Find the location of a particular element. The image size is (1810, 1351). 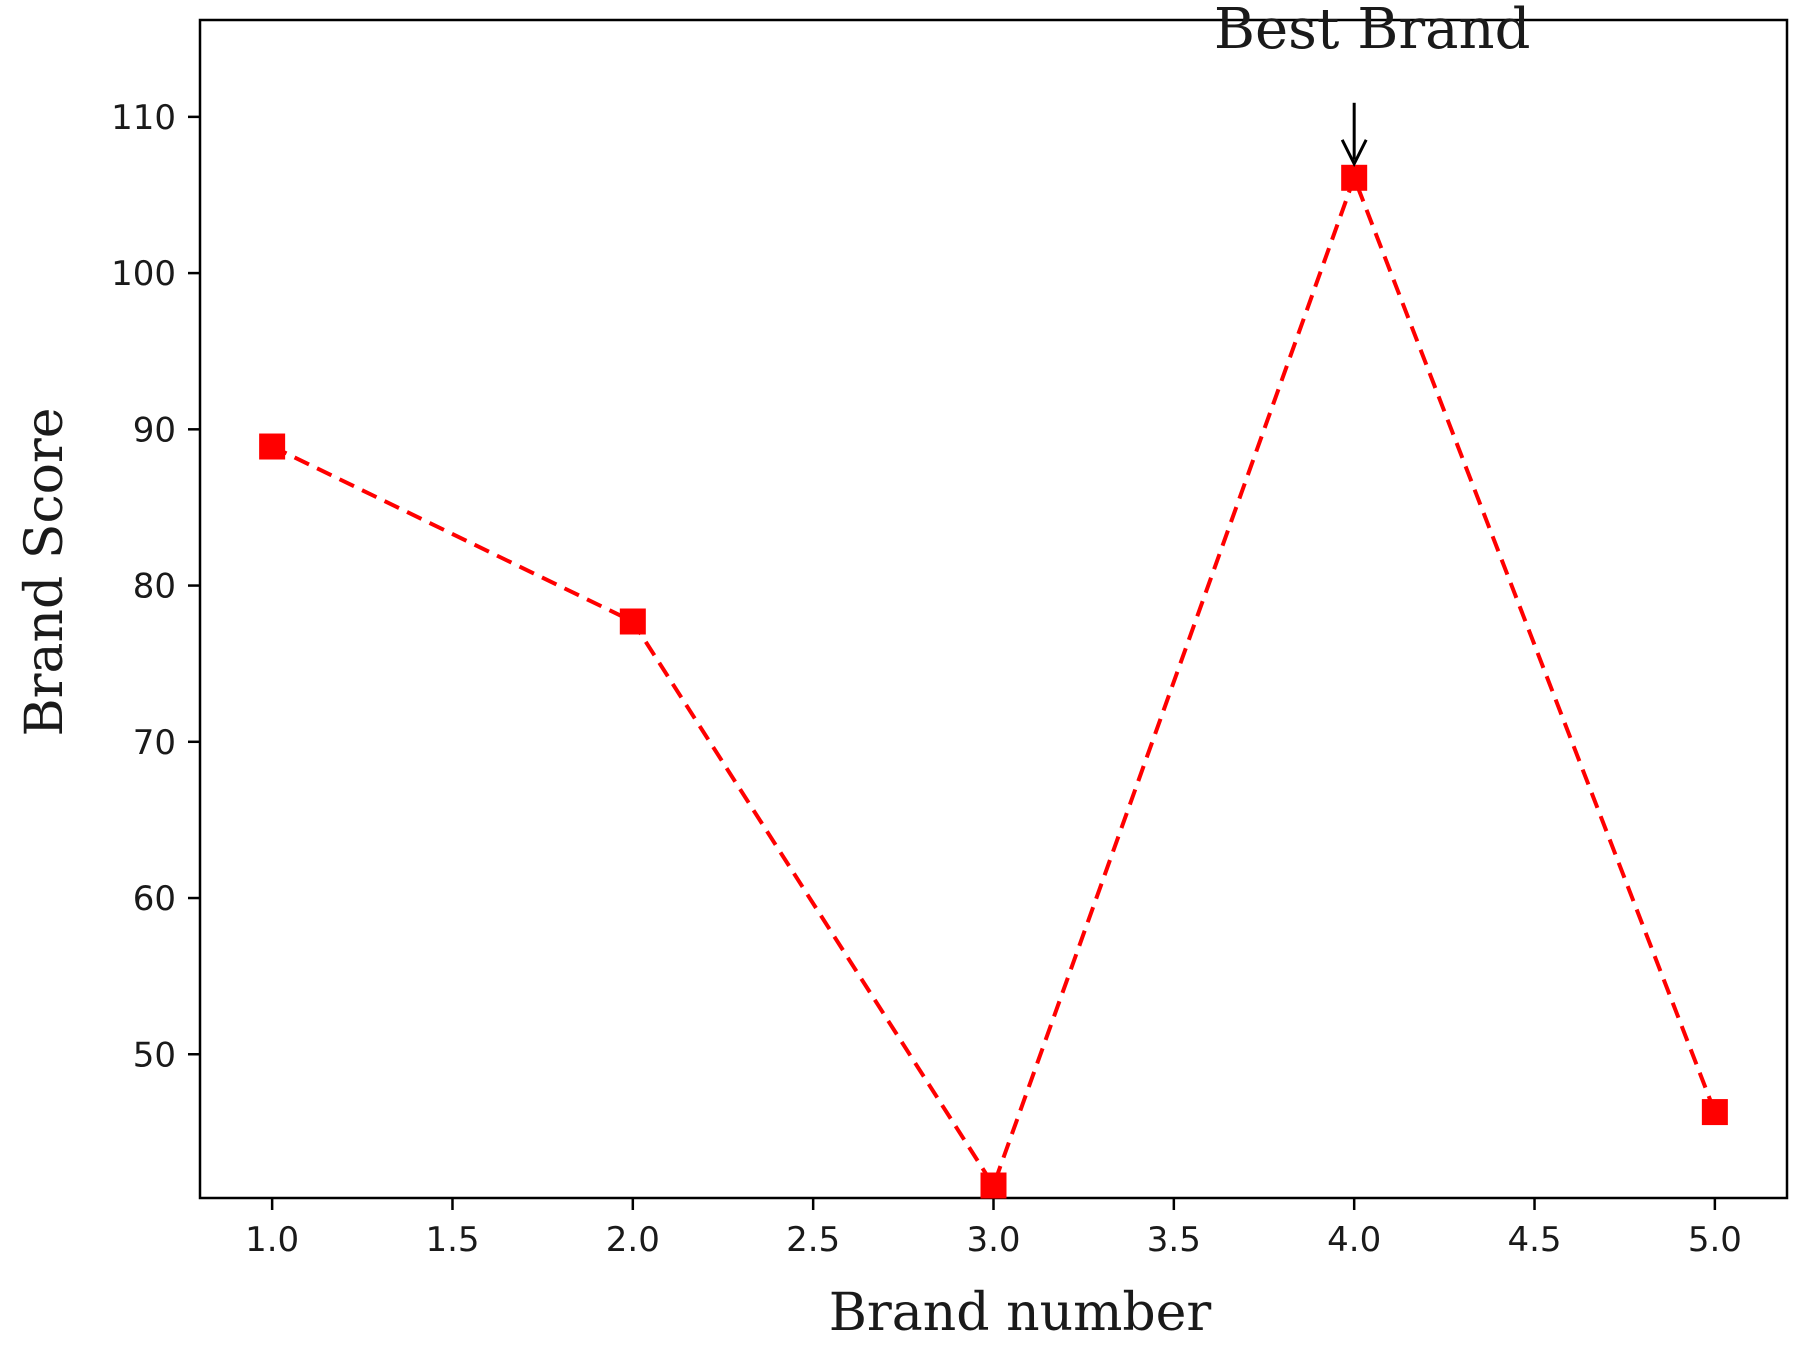

y-axis-title: Brand Score is located at coordinates (45, 571).